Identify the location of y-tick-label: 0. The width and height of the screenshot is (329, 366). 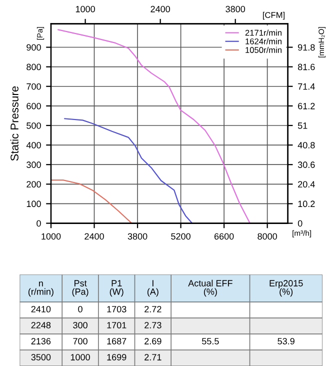
(38, 223).